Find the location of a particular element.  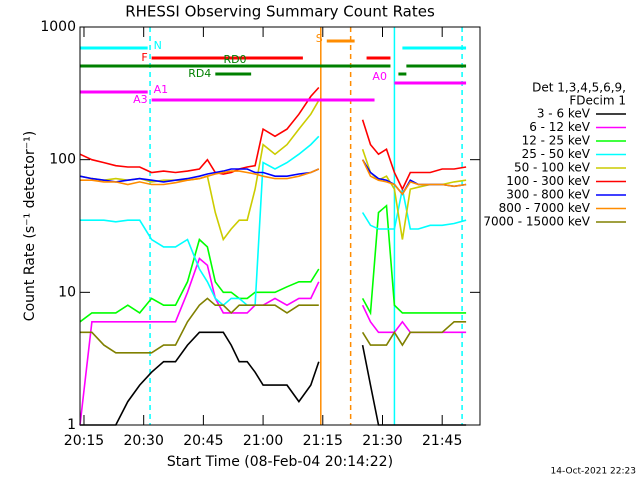

legend-title: Det 1,3,4,5,6,9, is located at coordinates (579, 88).